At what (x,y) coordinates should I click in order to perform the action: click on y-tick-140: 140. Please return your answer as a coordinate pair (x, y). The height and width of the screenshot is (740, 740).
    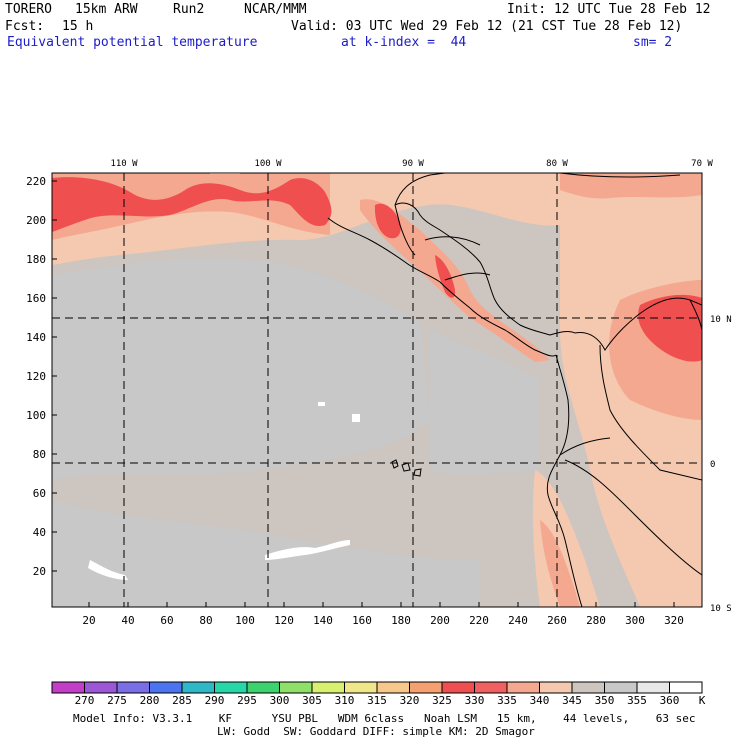
    Looking at the image, I should click on (36, 337).